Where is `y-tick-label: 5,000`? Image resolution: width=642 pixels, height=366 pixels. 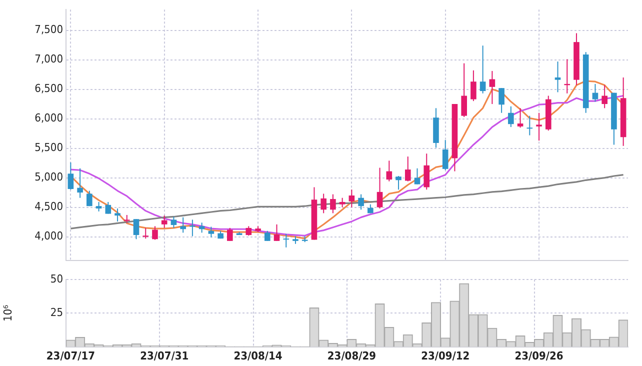 y-tick-label: 5,000 is located at coordinates (48, 177).